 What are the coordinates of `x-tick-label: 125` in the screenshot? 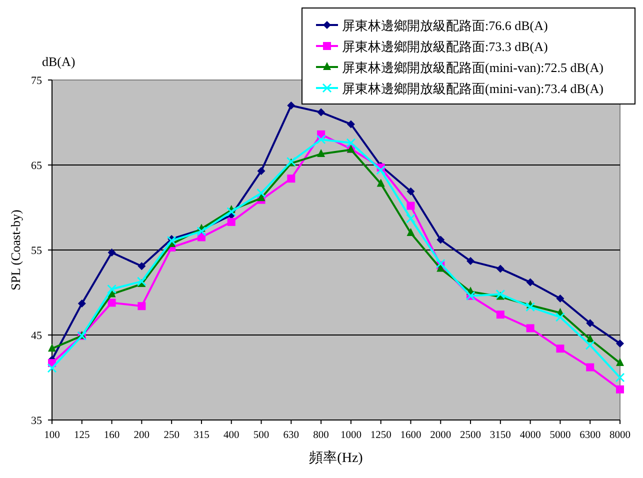 It's located at (82, 435).